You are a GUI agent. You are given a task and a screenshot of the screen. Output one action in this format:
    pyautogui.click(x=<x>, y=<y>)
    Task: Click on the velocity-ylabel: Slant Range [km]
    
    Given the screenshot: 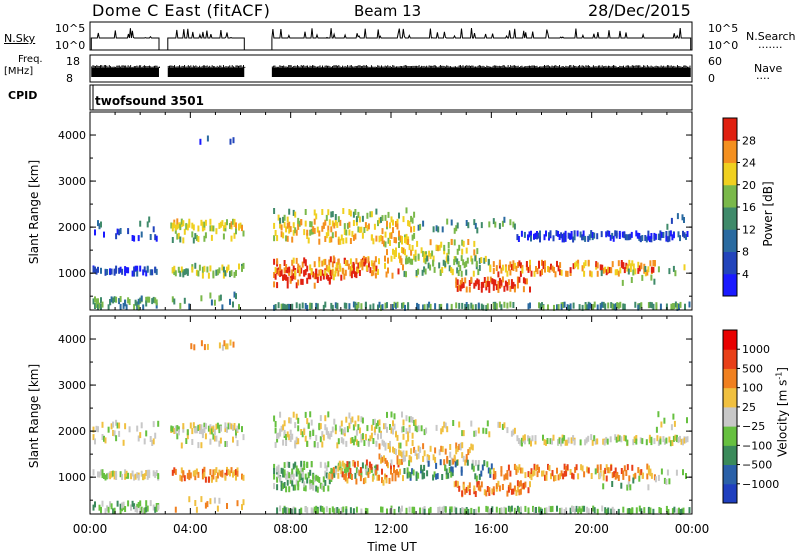 What is the action you would take?
    pyautogui.click(x=34, y=416)
    